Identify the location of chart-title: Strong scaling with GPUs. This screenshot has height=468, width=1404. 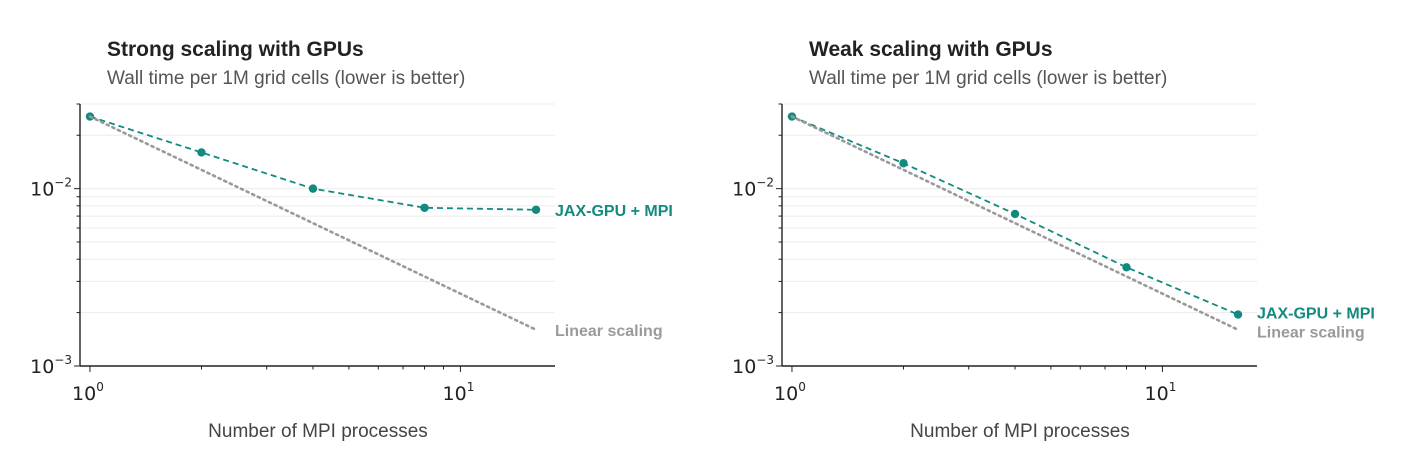
(235, 49).